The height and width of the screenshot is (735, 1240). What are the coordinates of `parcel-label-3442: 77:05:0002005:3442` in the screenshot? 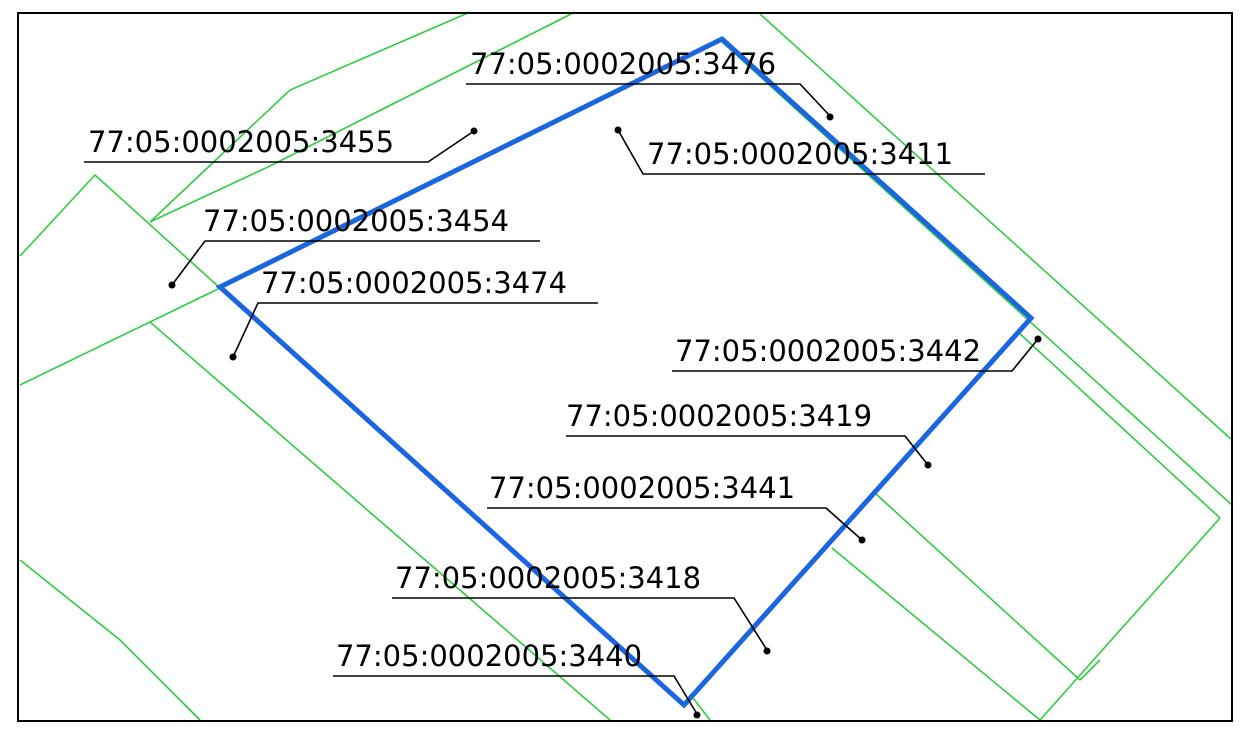 It's located at (857, 353).